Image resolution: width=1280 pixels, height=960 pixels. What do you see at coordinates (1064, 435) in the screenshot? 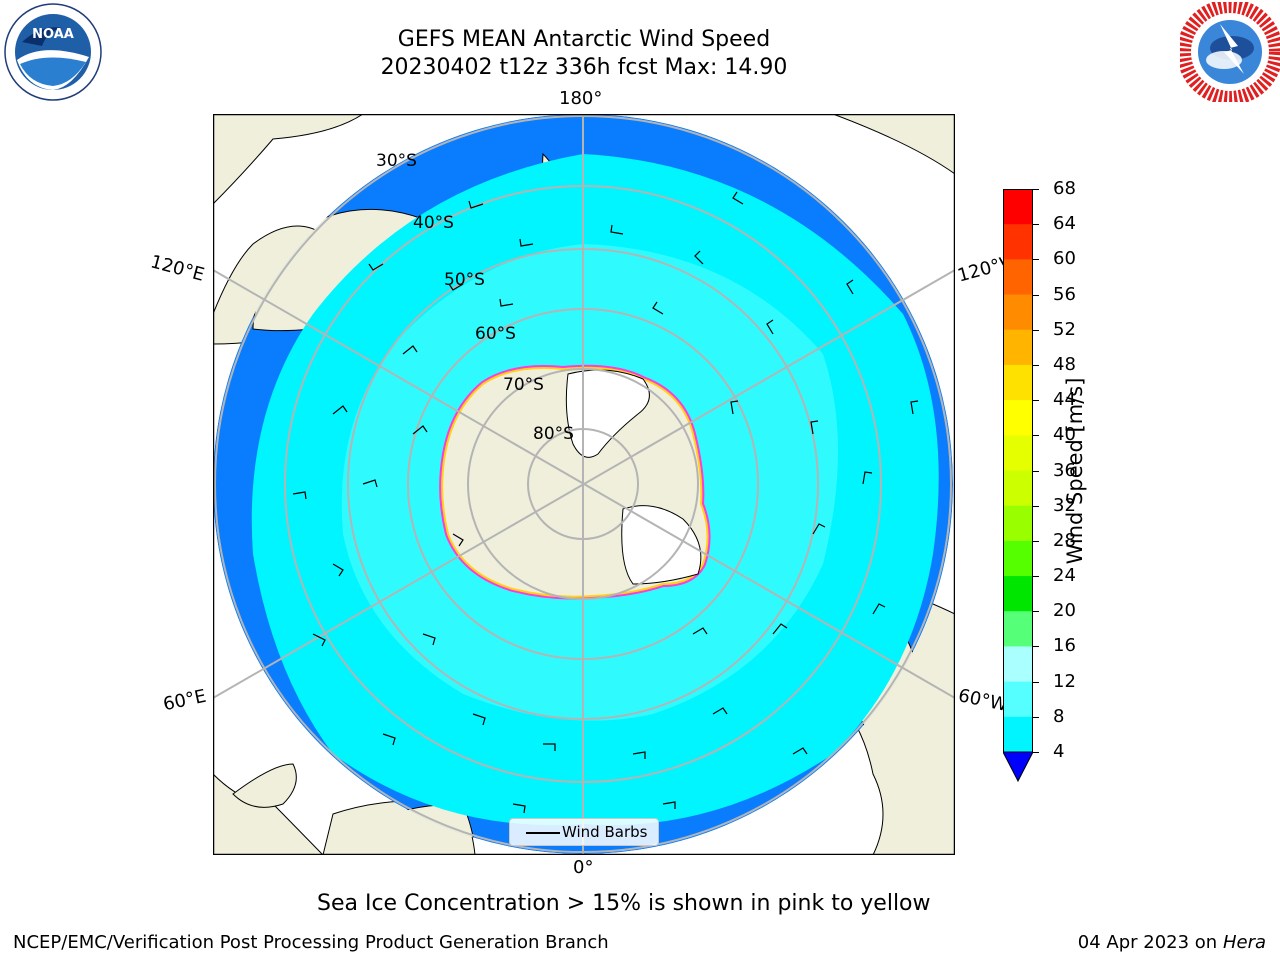
I see `colorbar-tick-label: 40` at bounding box center [1064, 435].